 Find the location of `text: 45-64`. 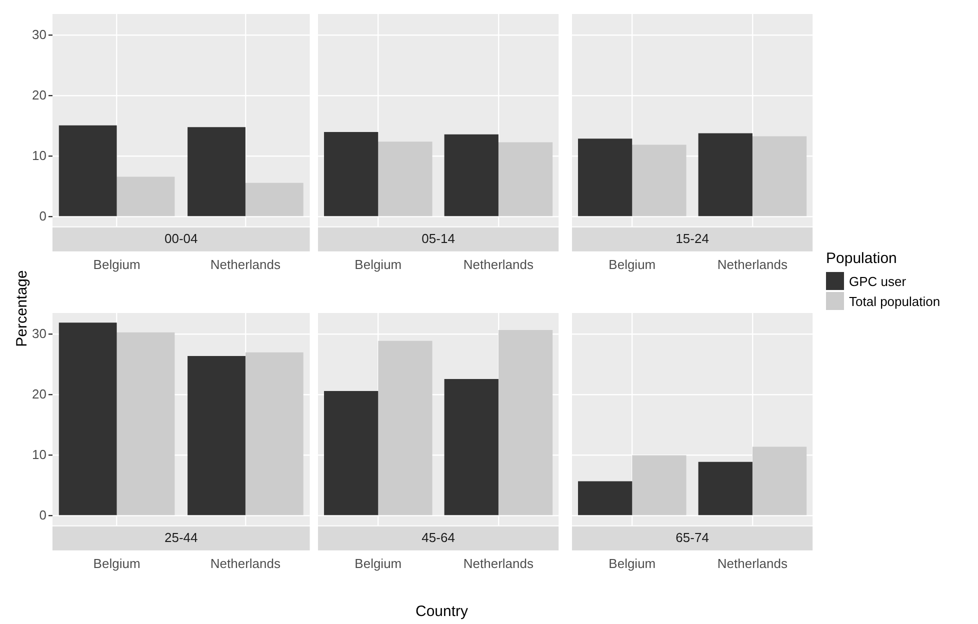

text: 45-64 is located at coordinates (438, 537).